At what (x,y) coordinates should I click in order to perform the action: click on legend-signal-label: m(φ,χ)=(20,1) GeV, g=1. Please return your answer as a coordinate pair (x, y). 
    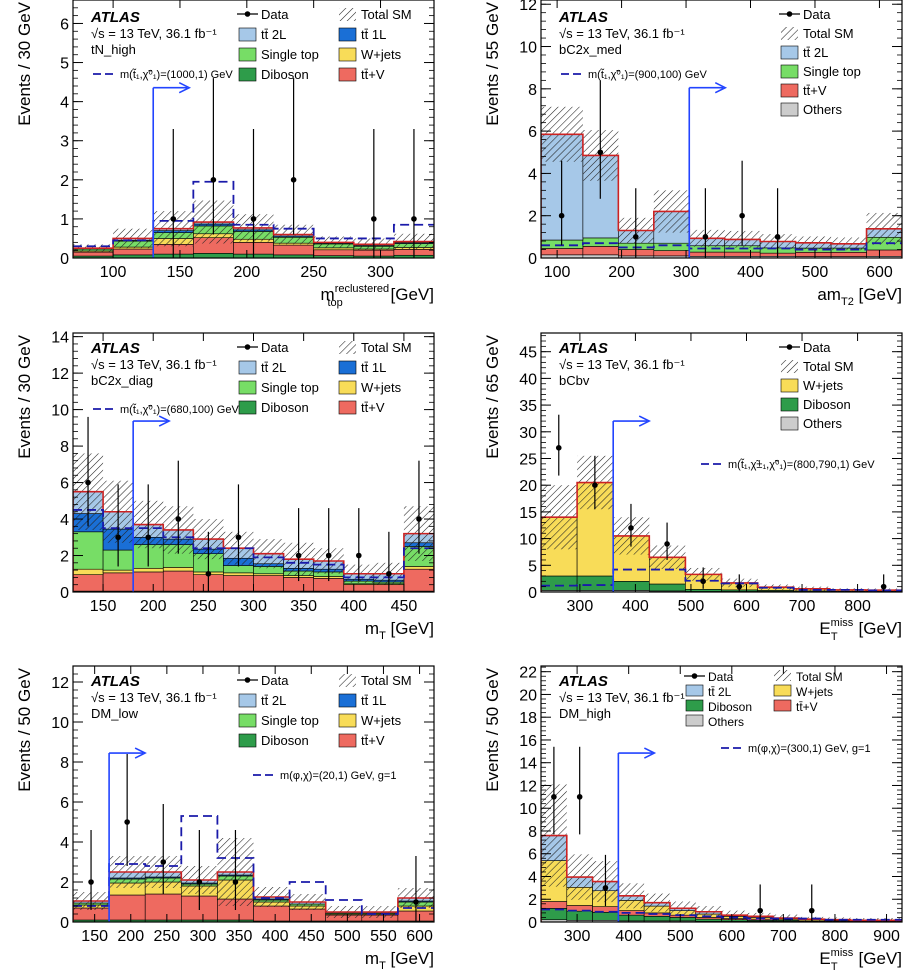
    Looking at the image, I should click on (338, 776).